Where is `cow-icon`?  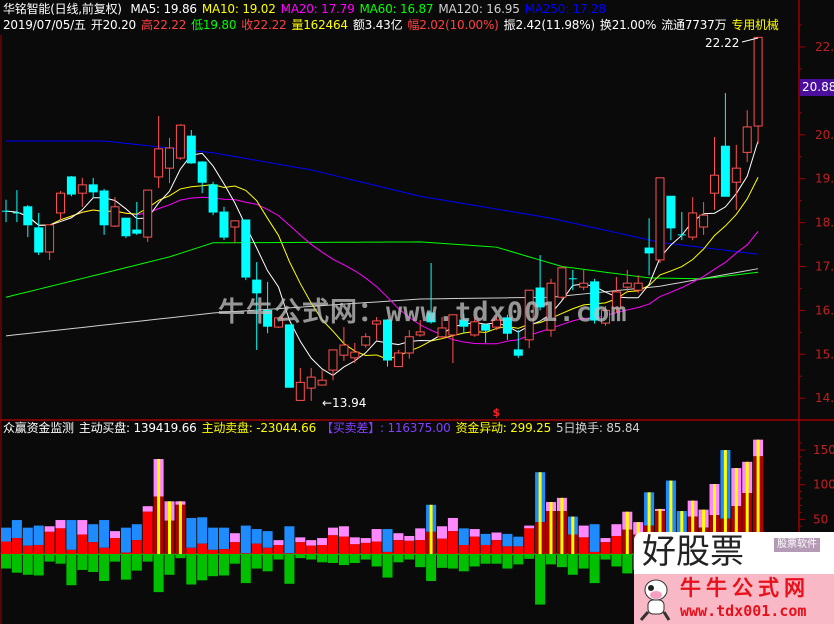
cow-icon is located at coordinates (655, 600).